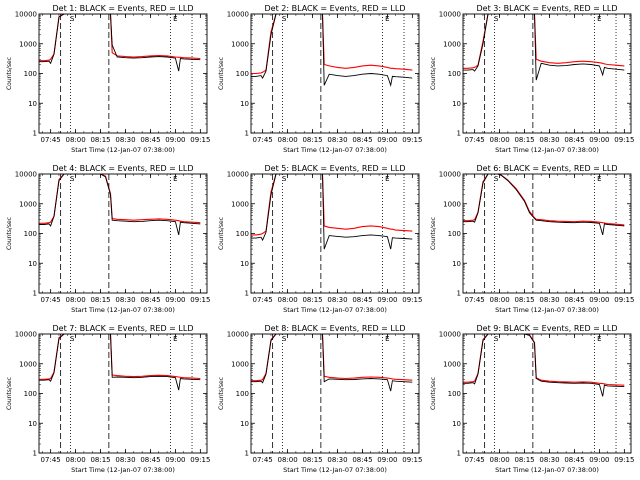 The image size is (640, 480). Describe the element at coordinates (335, 8) in the screenshot. I see `panel-title: Det 2: BLACK = Events, RED = LLD` at that location.